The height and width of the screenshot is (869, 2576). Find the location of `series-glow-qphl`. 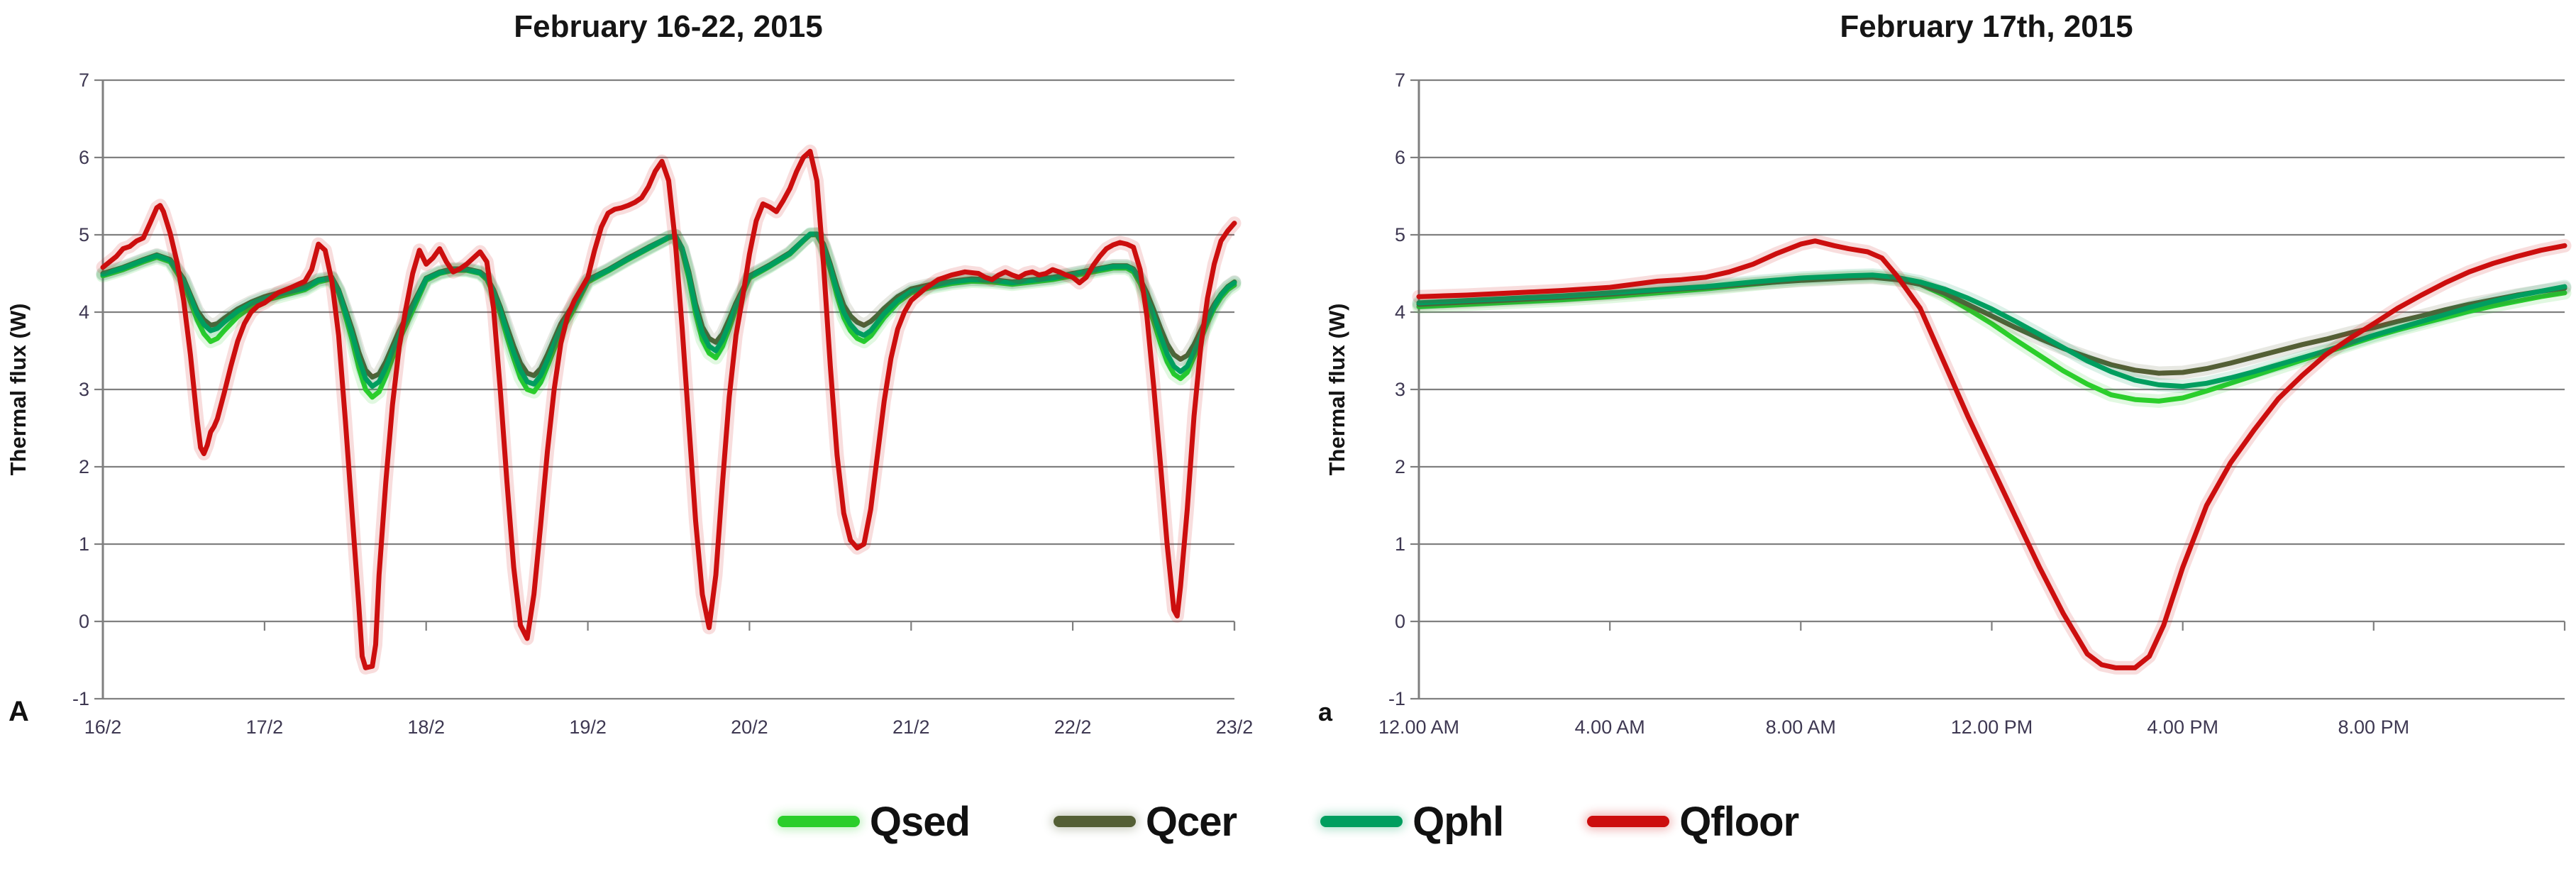

series-glow-qphl is located at coordinates (669, 310).